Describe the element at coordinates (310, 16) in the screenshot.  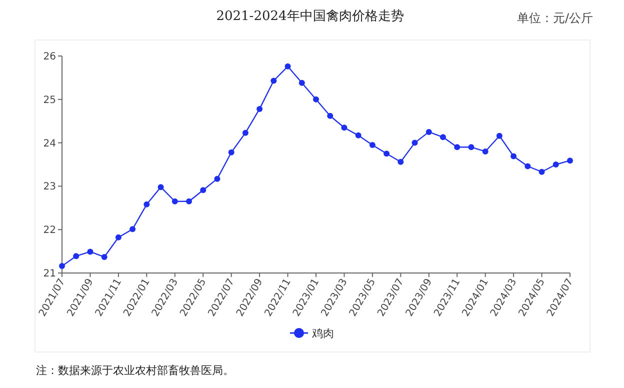
I see `chart-title: 2021-2024年中国禽肉价格走势` at that location.